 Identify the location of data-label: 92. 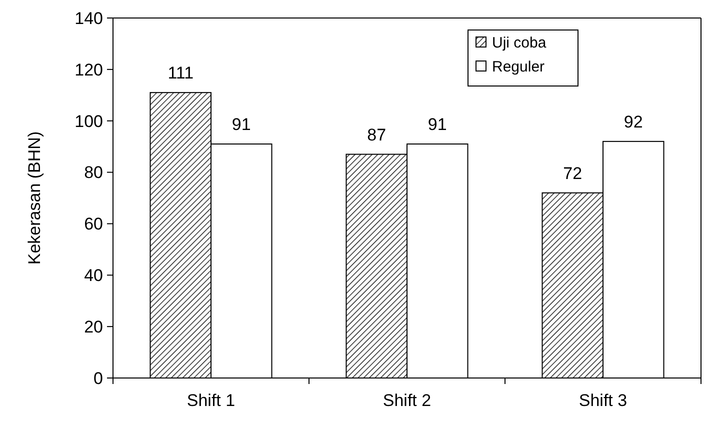
(633, 122).